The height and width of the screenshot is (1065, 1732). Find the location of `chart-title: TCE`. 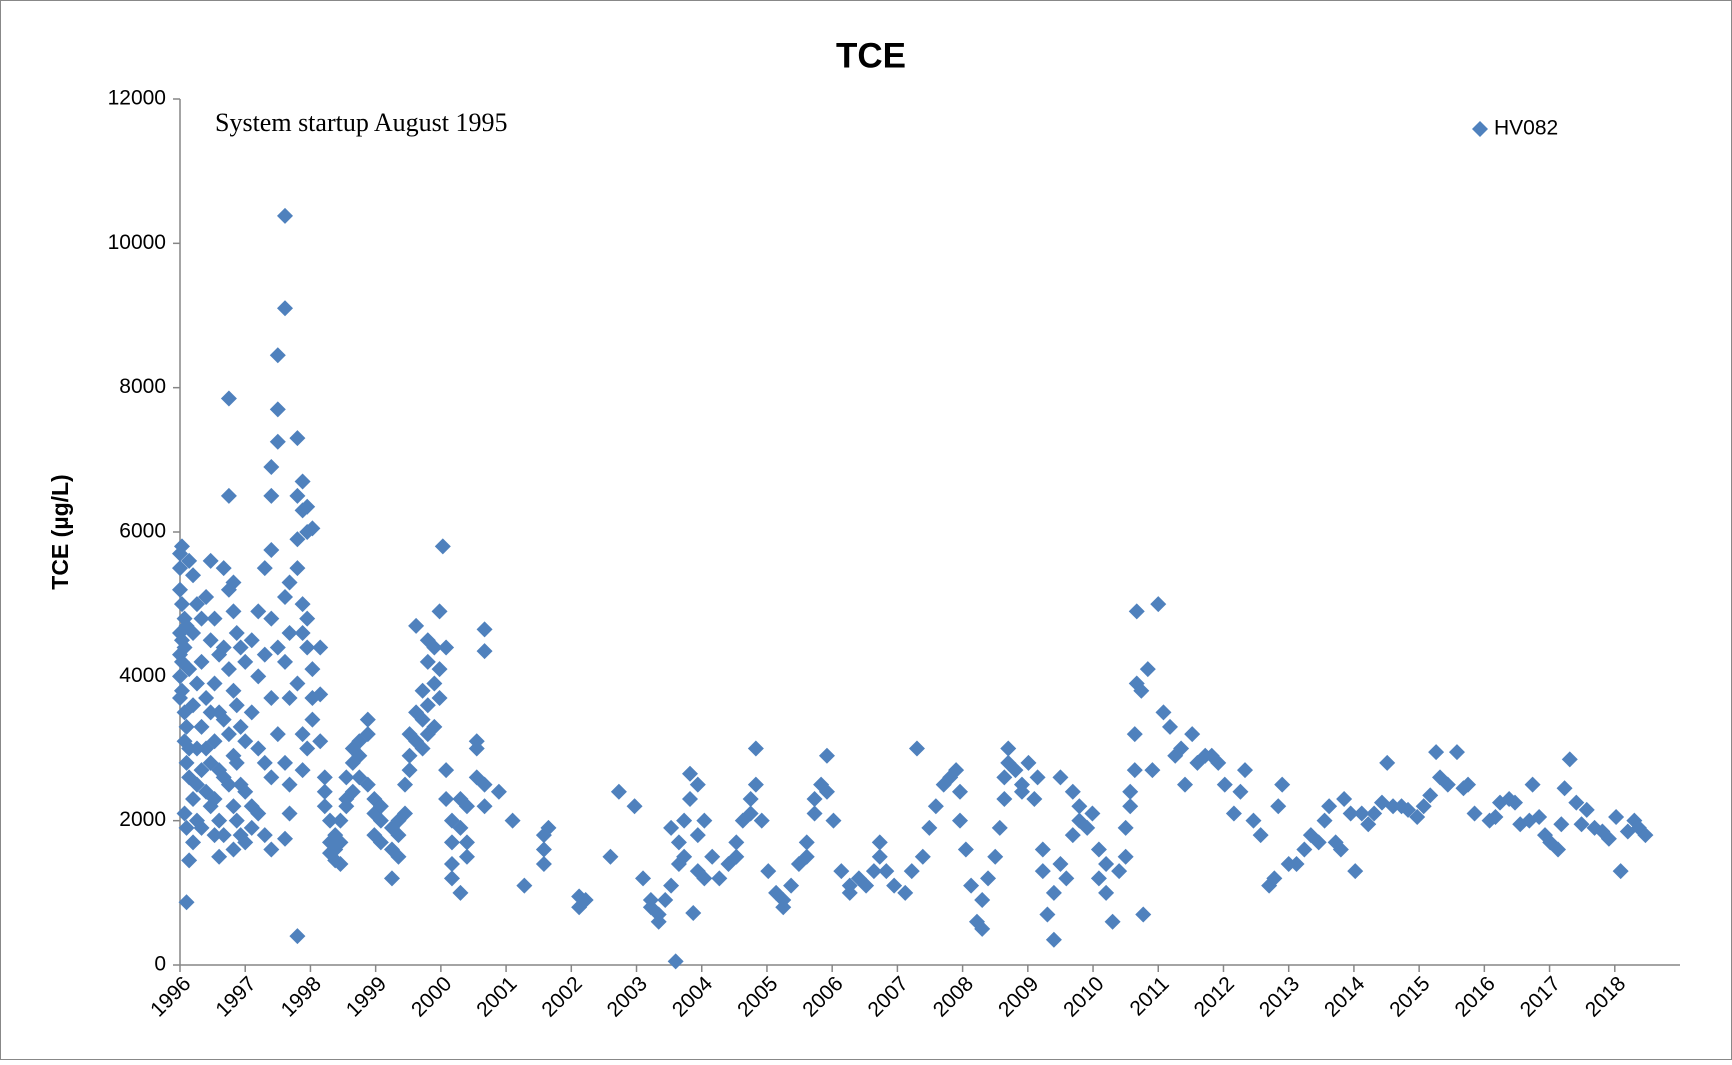

chart-title: TCE is located at coordinates (871, 55).